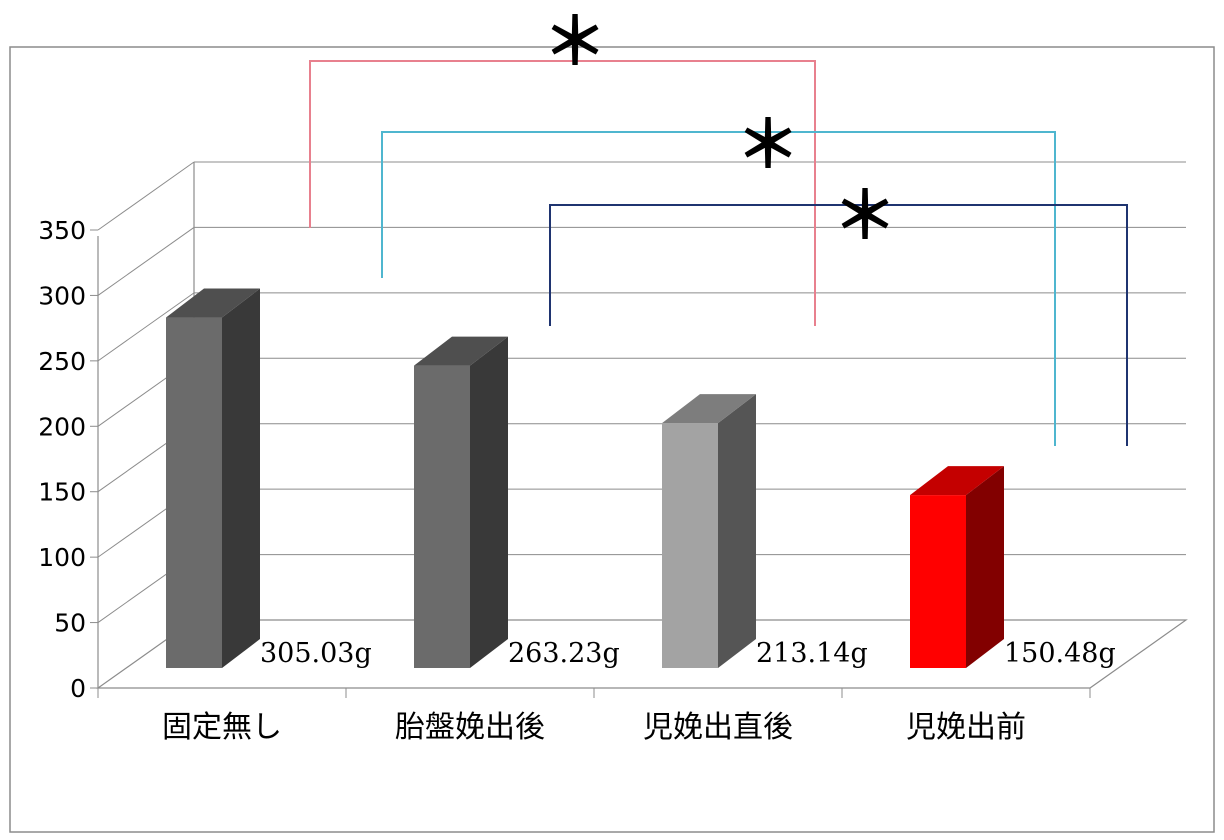  I want to click on data-label: 263.23g, so click(564, 653).